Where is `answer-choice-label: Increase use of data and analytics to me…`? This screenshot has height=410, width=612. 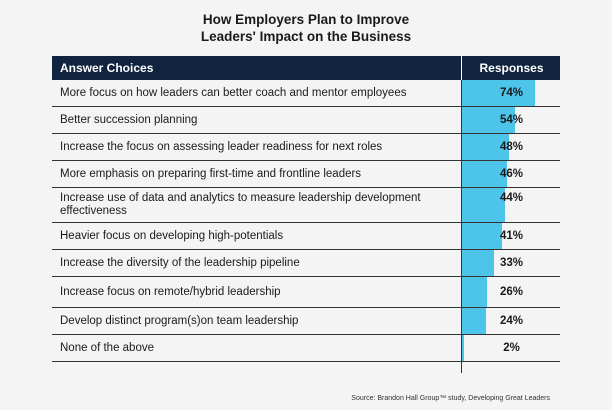
answer-choice-label: Increase use of data and analytics to me… is located at coordinates (240, 204).